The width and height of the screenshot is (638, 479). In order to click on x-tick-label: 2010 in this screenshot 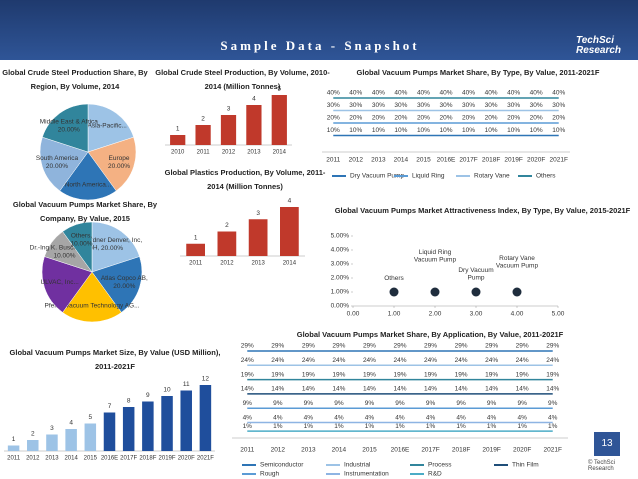, I will do `click(178, 153)`.